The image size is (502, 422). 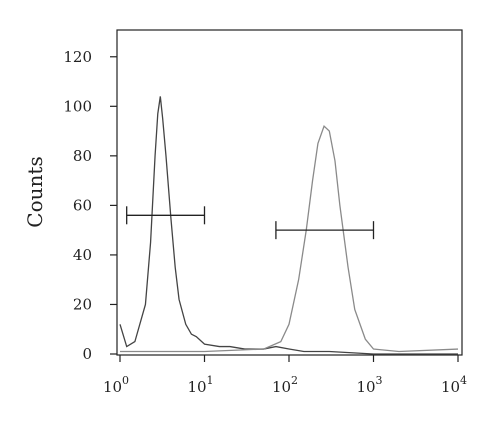 I want to click on x-tick-exponent: 1, so click(x=210, y=380).